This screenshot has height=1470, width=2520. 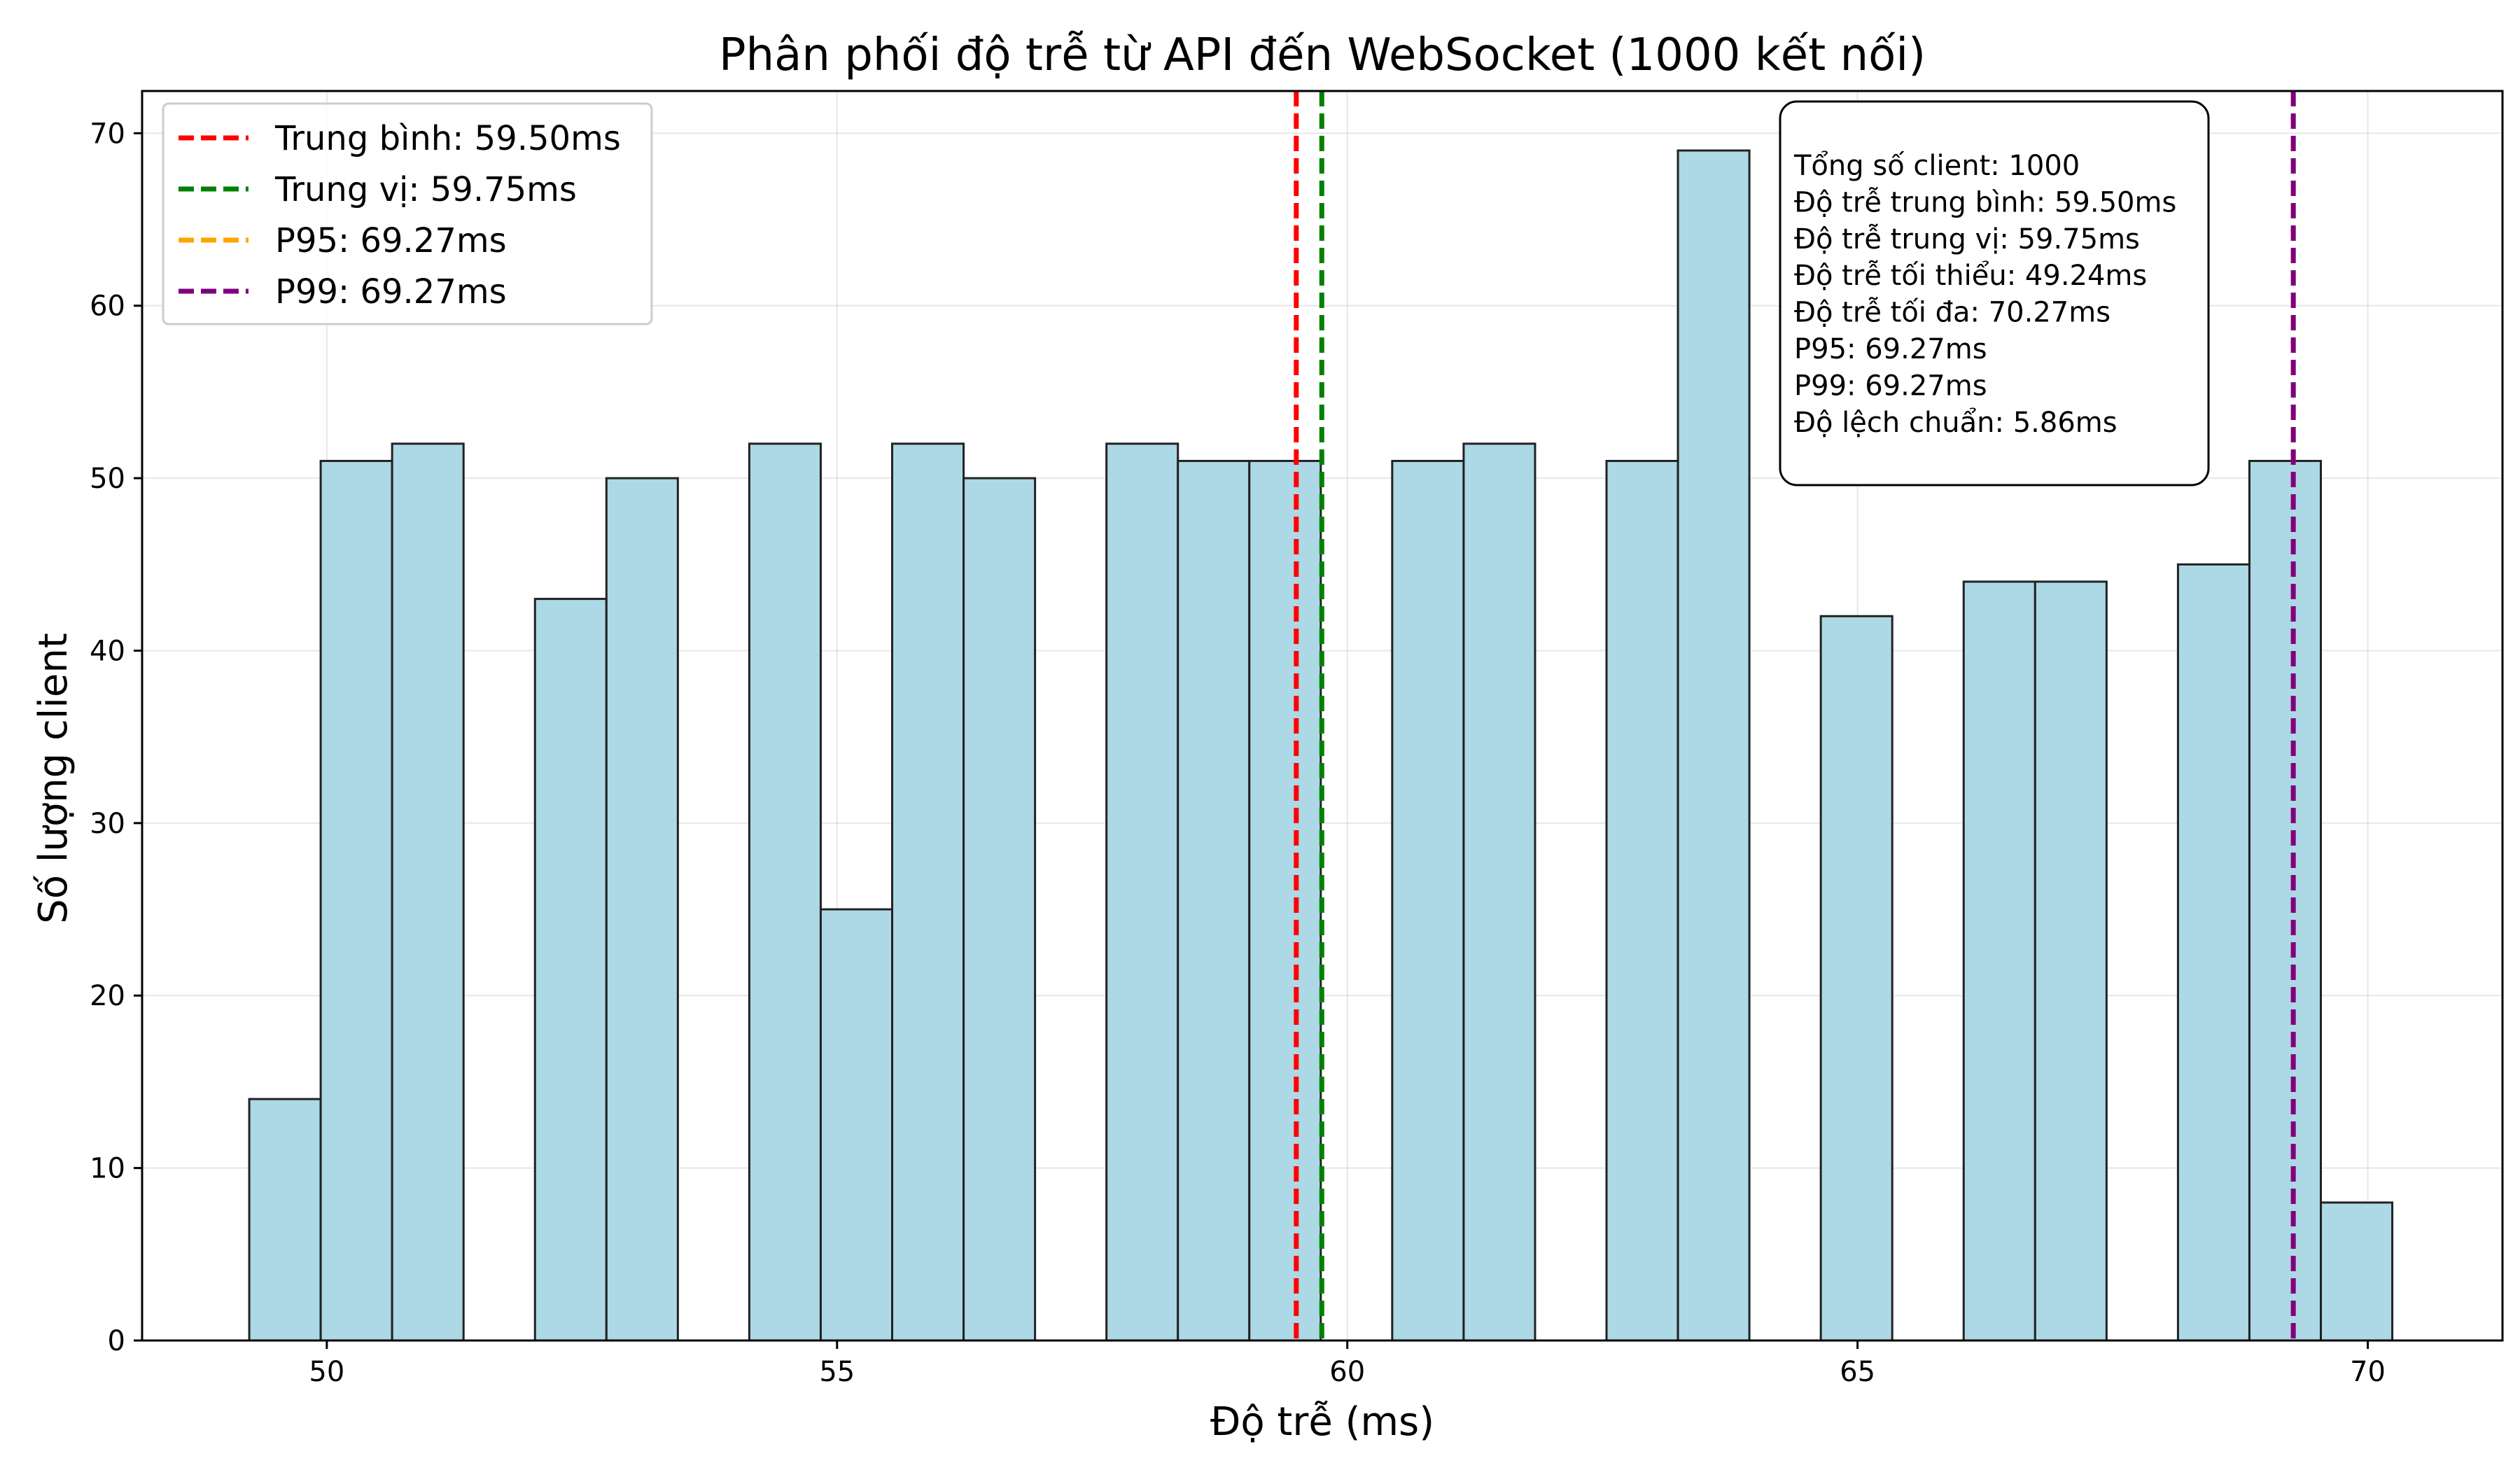 I want to click on y-tick-label: 10, so click(x=107, y=1169).